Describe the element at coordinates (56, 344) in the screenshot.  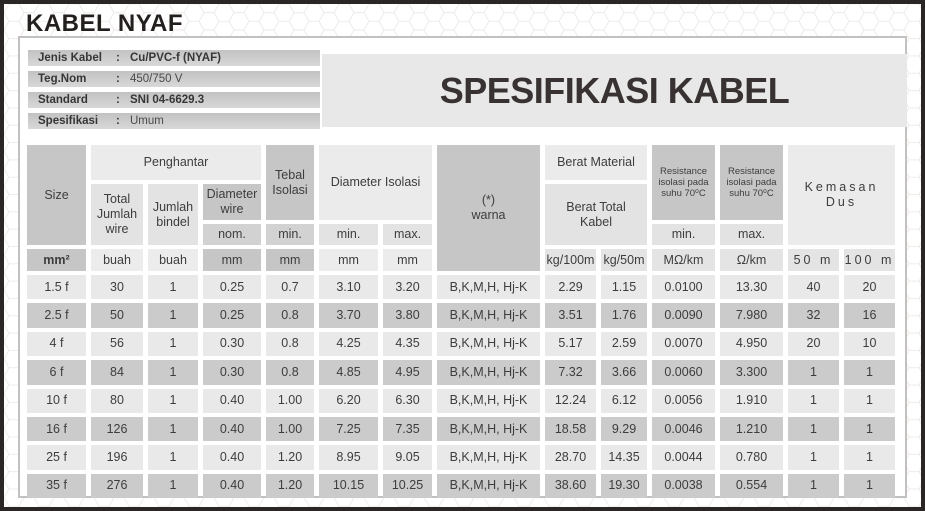
I see `table-cell: 4 f` at that location.